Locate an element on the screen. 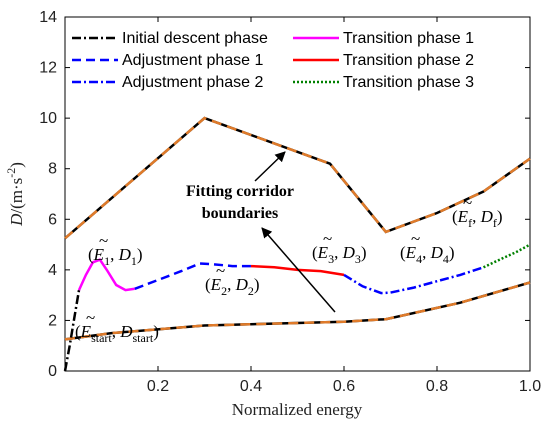 This screenshot has height=437, width=550. x-axis-title: Normalized energy is located at coordinates (297, 409).